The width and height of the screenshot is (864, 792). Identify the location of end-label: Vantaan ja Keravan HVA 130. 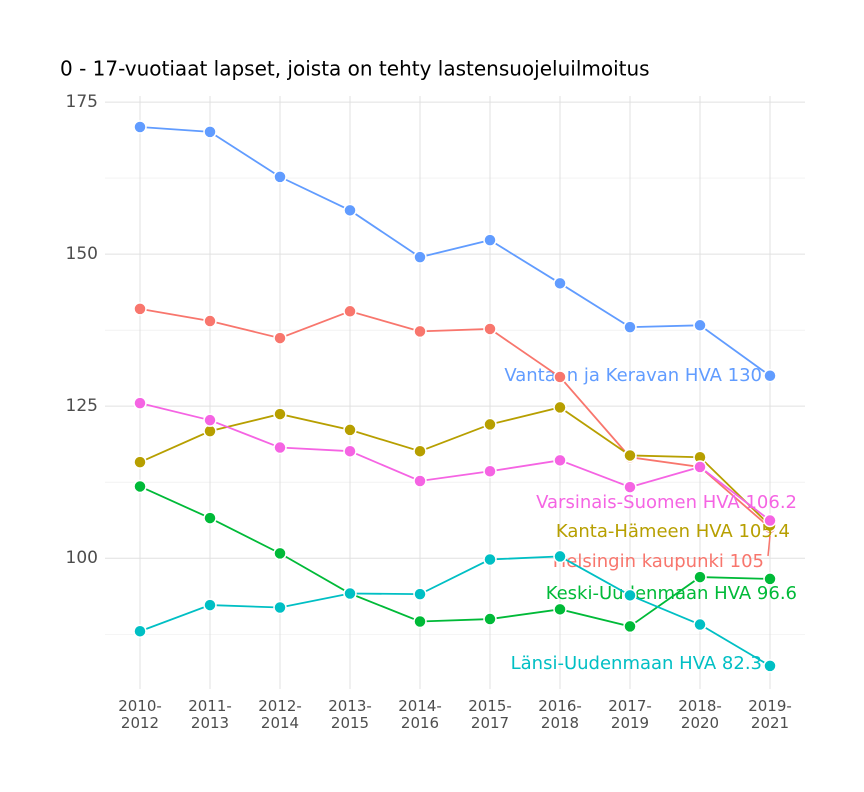
(633, 375).